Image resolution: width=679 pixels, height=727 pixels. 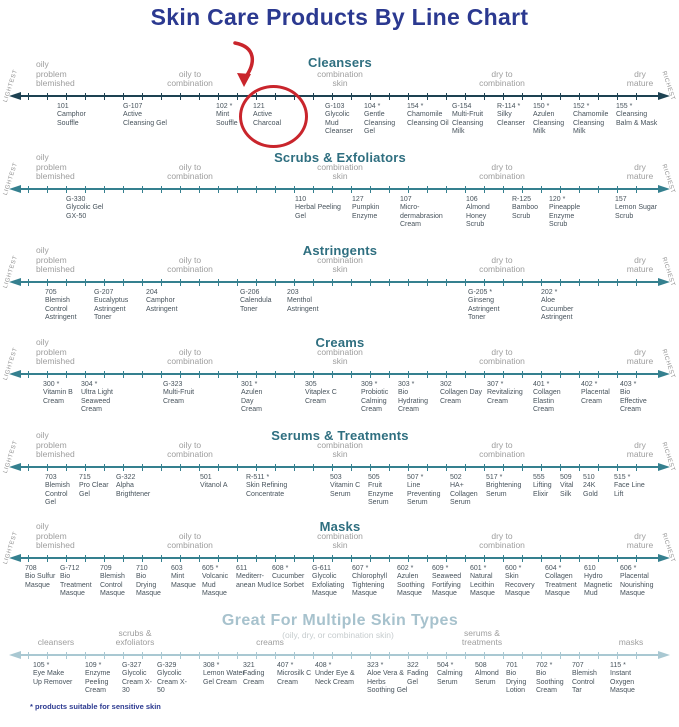 I want to click on product-code: 701, so click(x=512, y=665).